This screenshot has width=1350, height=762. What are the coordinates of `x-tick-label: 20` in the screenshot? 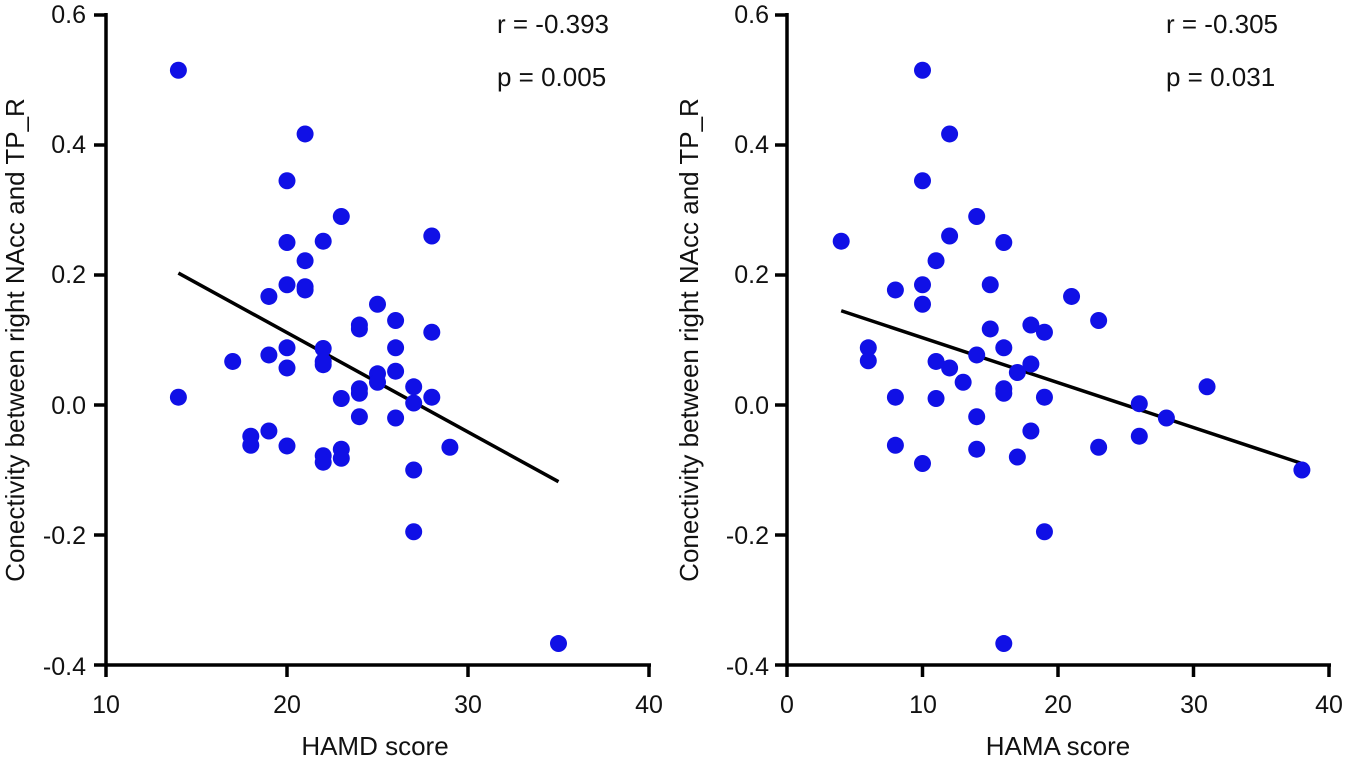 It's located at (287, 705).